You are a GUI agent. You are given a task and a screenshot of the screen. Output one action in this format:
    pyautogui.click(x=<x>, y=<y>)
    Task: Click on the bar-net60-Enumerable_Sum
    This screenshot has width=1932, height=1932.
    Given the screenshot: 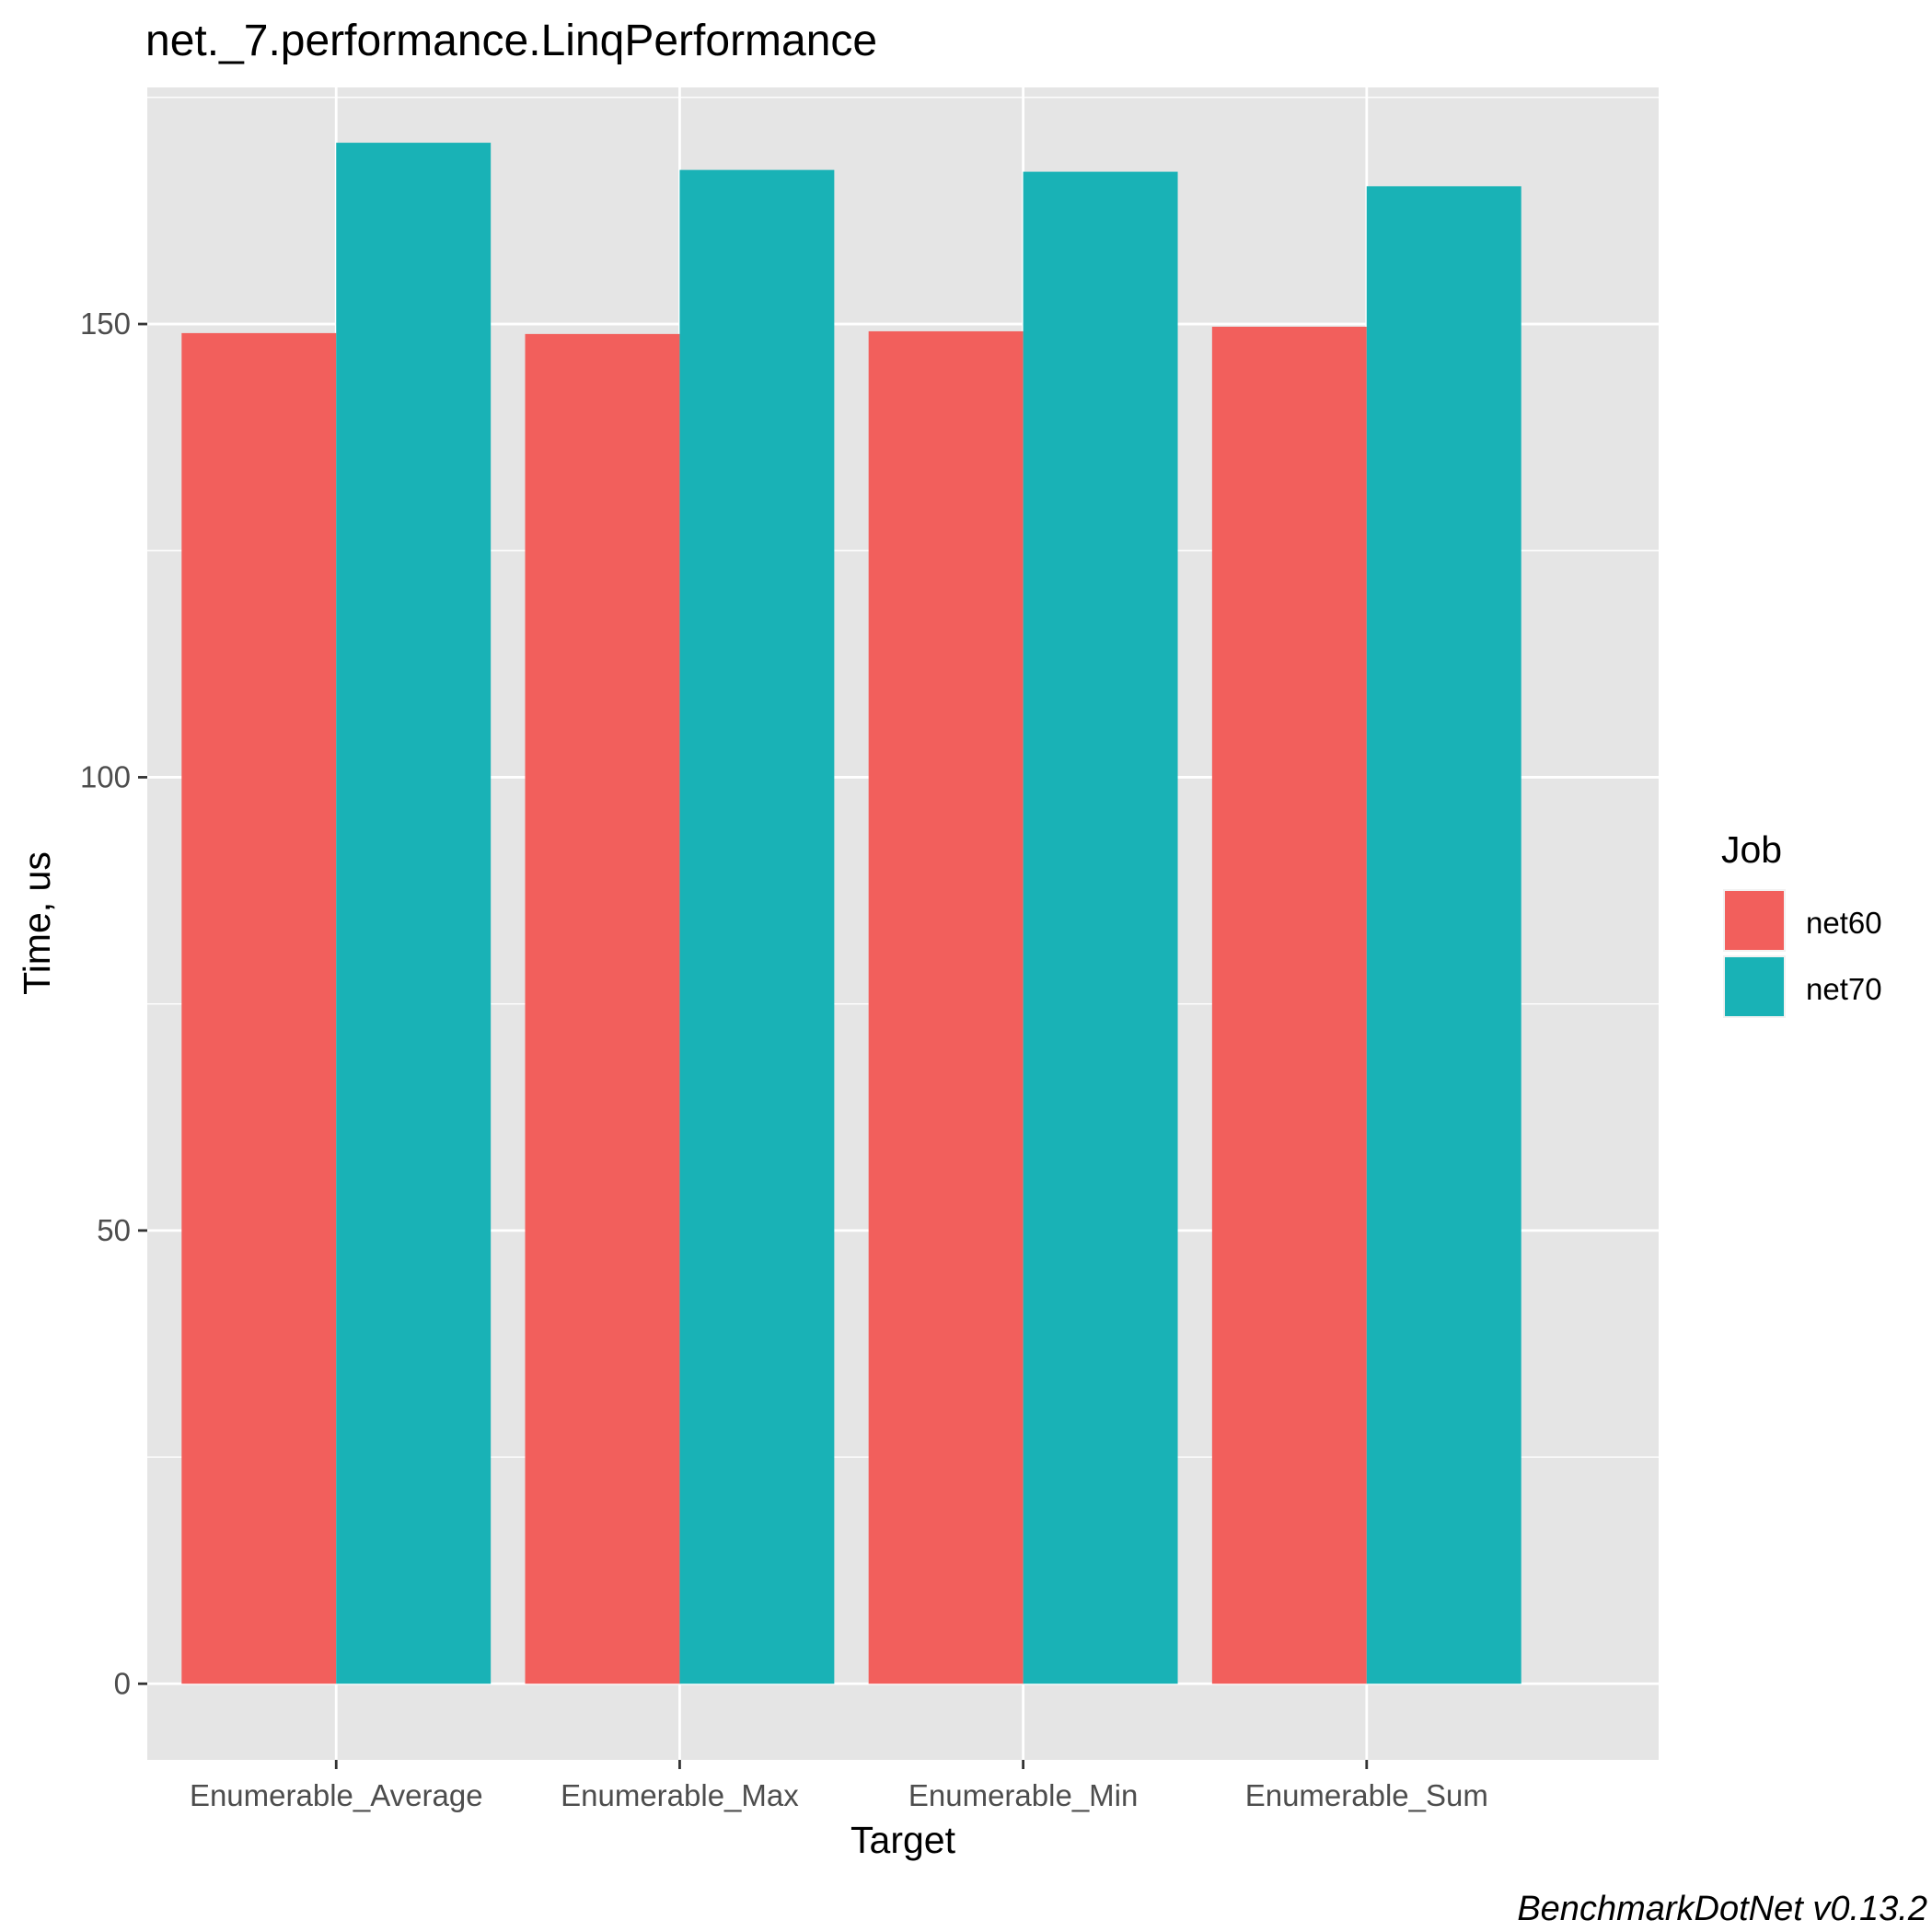 What is the action you would take?
    pyautogui.click(x=1289, y=1005)
    